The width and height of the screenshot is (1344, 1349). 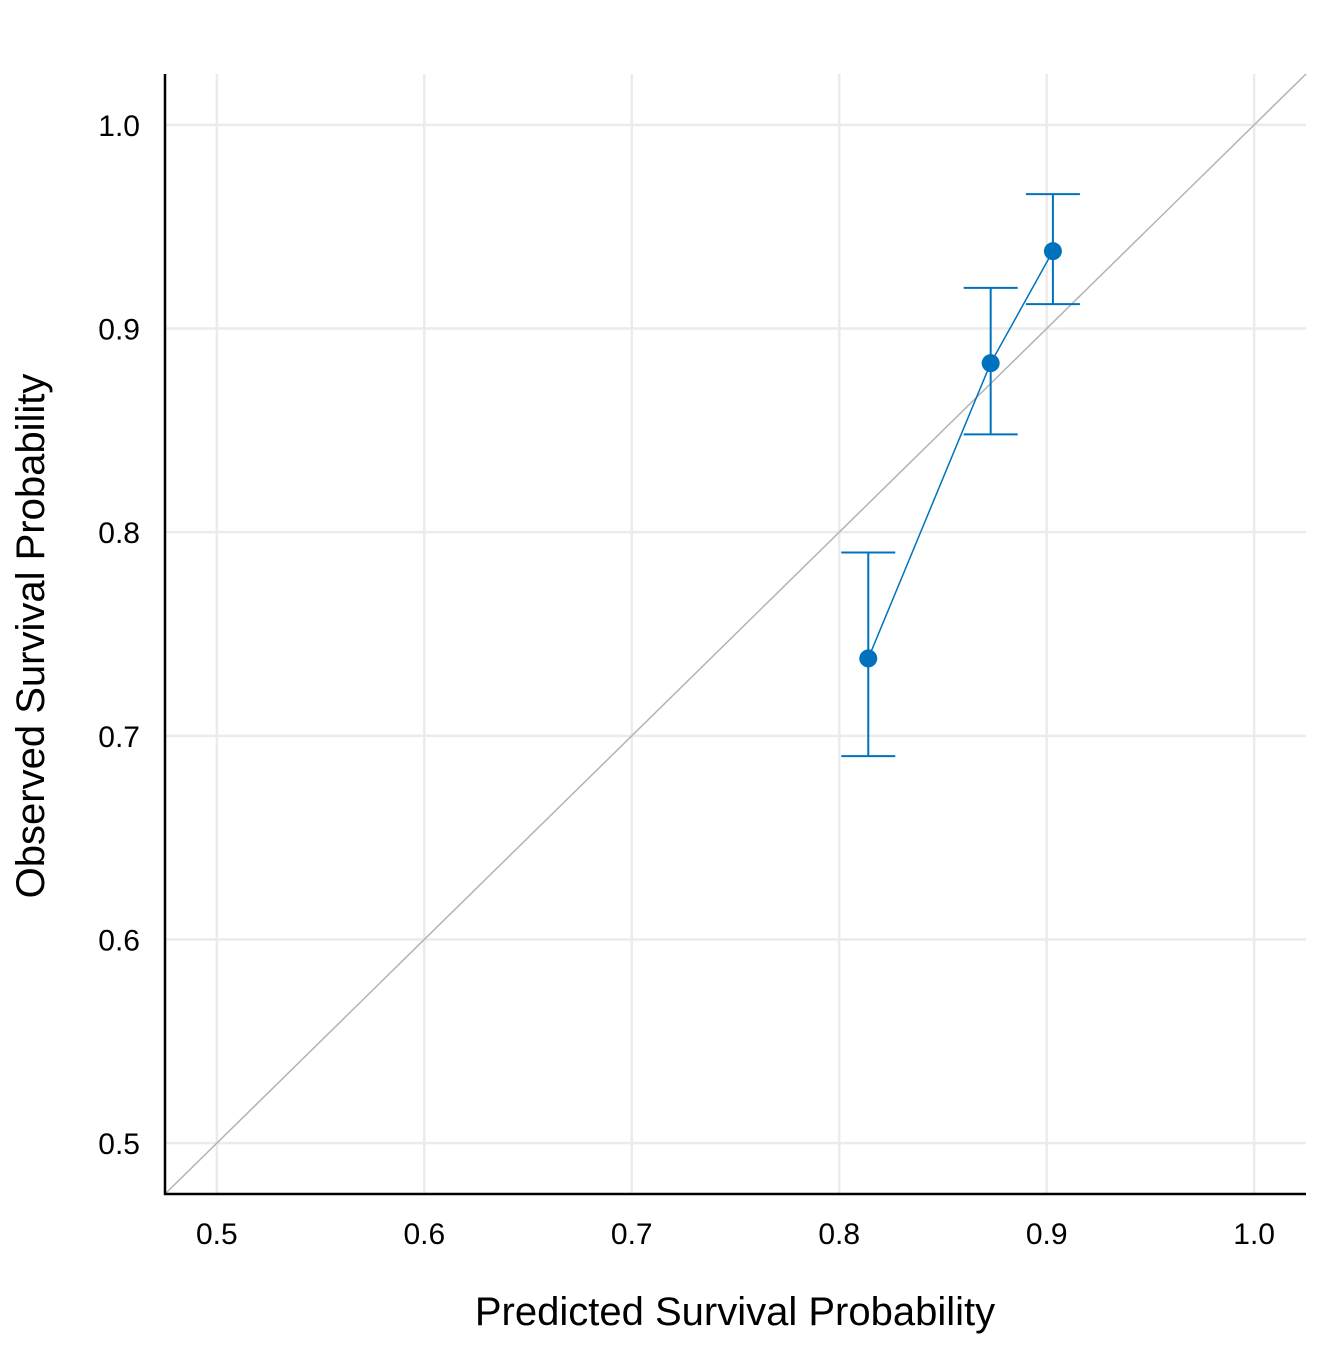 What do you see at coordinates (217, 1234) in the screenshot?
I see `x-tick-label: 0.5` at bounding box center [217, 1234].